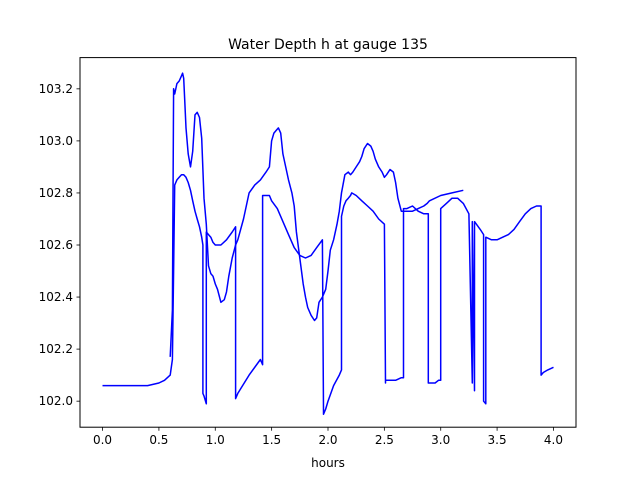 Image resolution: width=640 pixels, height=480 pixels. What do you see at coordinates (158, 440) in the screenshot?
I see `x-tick-label: 0.5` at bounding box center [158, 440].